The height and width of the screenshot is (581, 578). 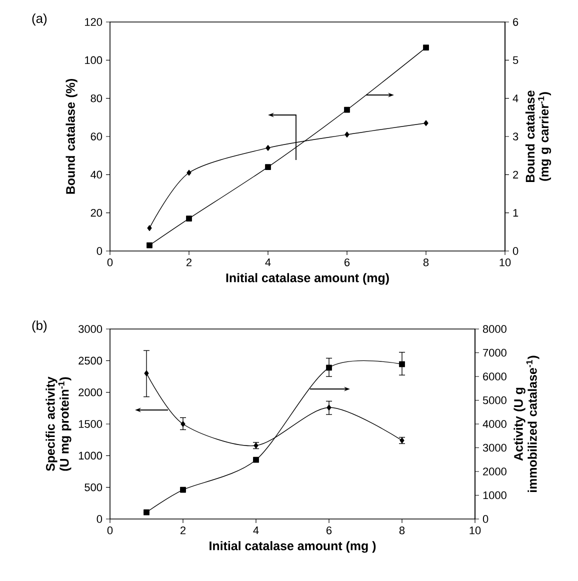 I want to click on y2-tick-label: 7000, so click(x=494, y=352).